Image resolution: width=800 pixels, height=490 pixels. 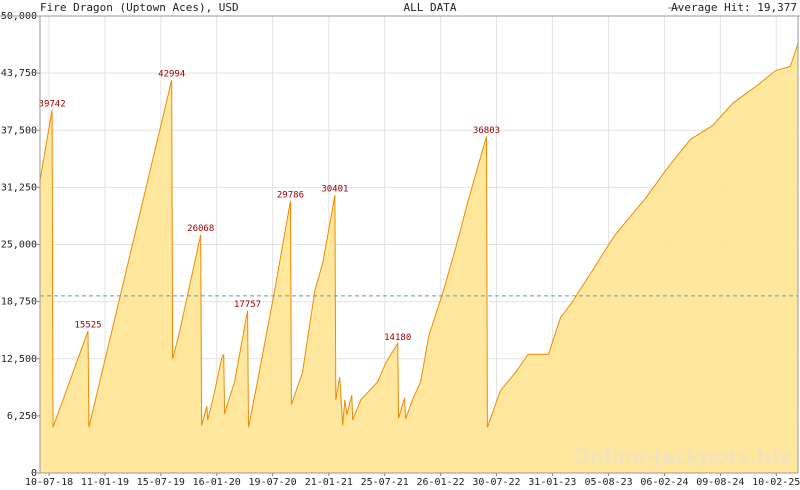 I want to click on x-tick-label: 05-08-23, so click(x=608, y=482).